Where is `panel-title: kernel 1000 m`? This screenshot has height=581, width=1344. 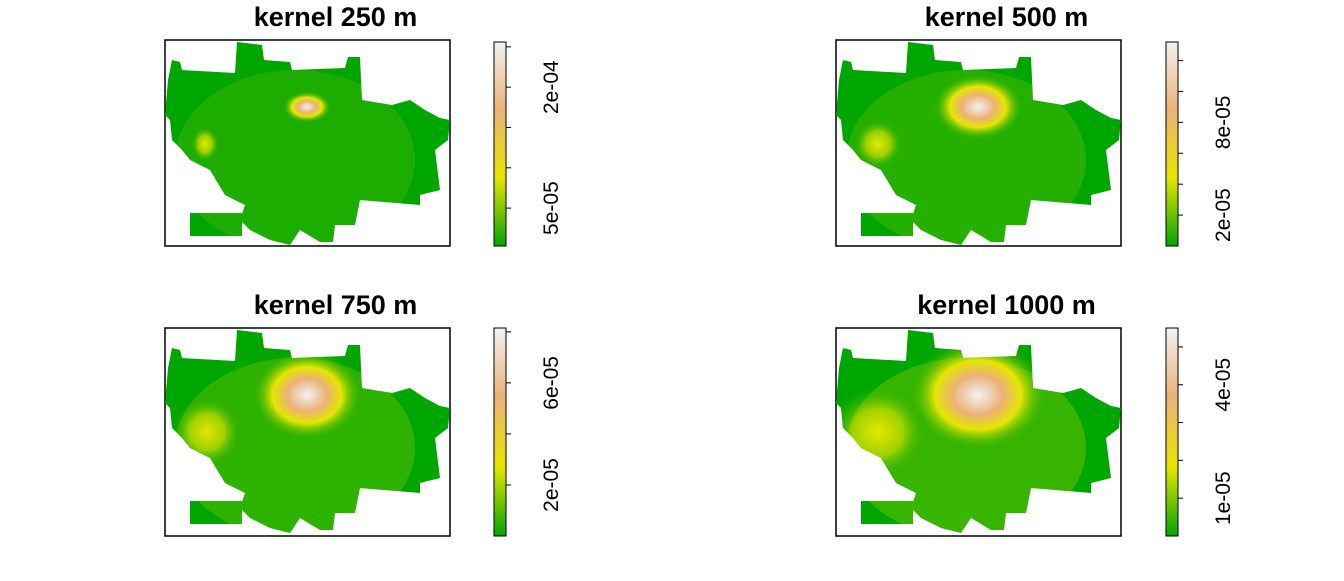 panel-title: kernel 1000 m is located at coordinates (1006, 305).